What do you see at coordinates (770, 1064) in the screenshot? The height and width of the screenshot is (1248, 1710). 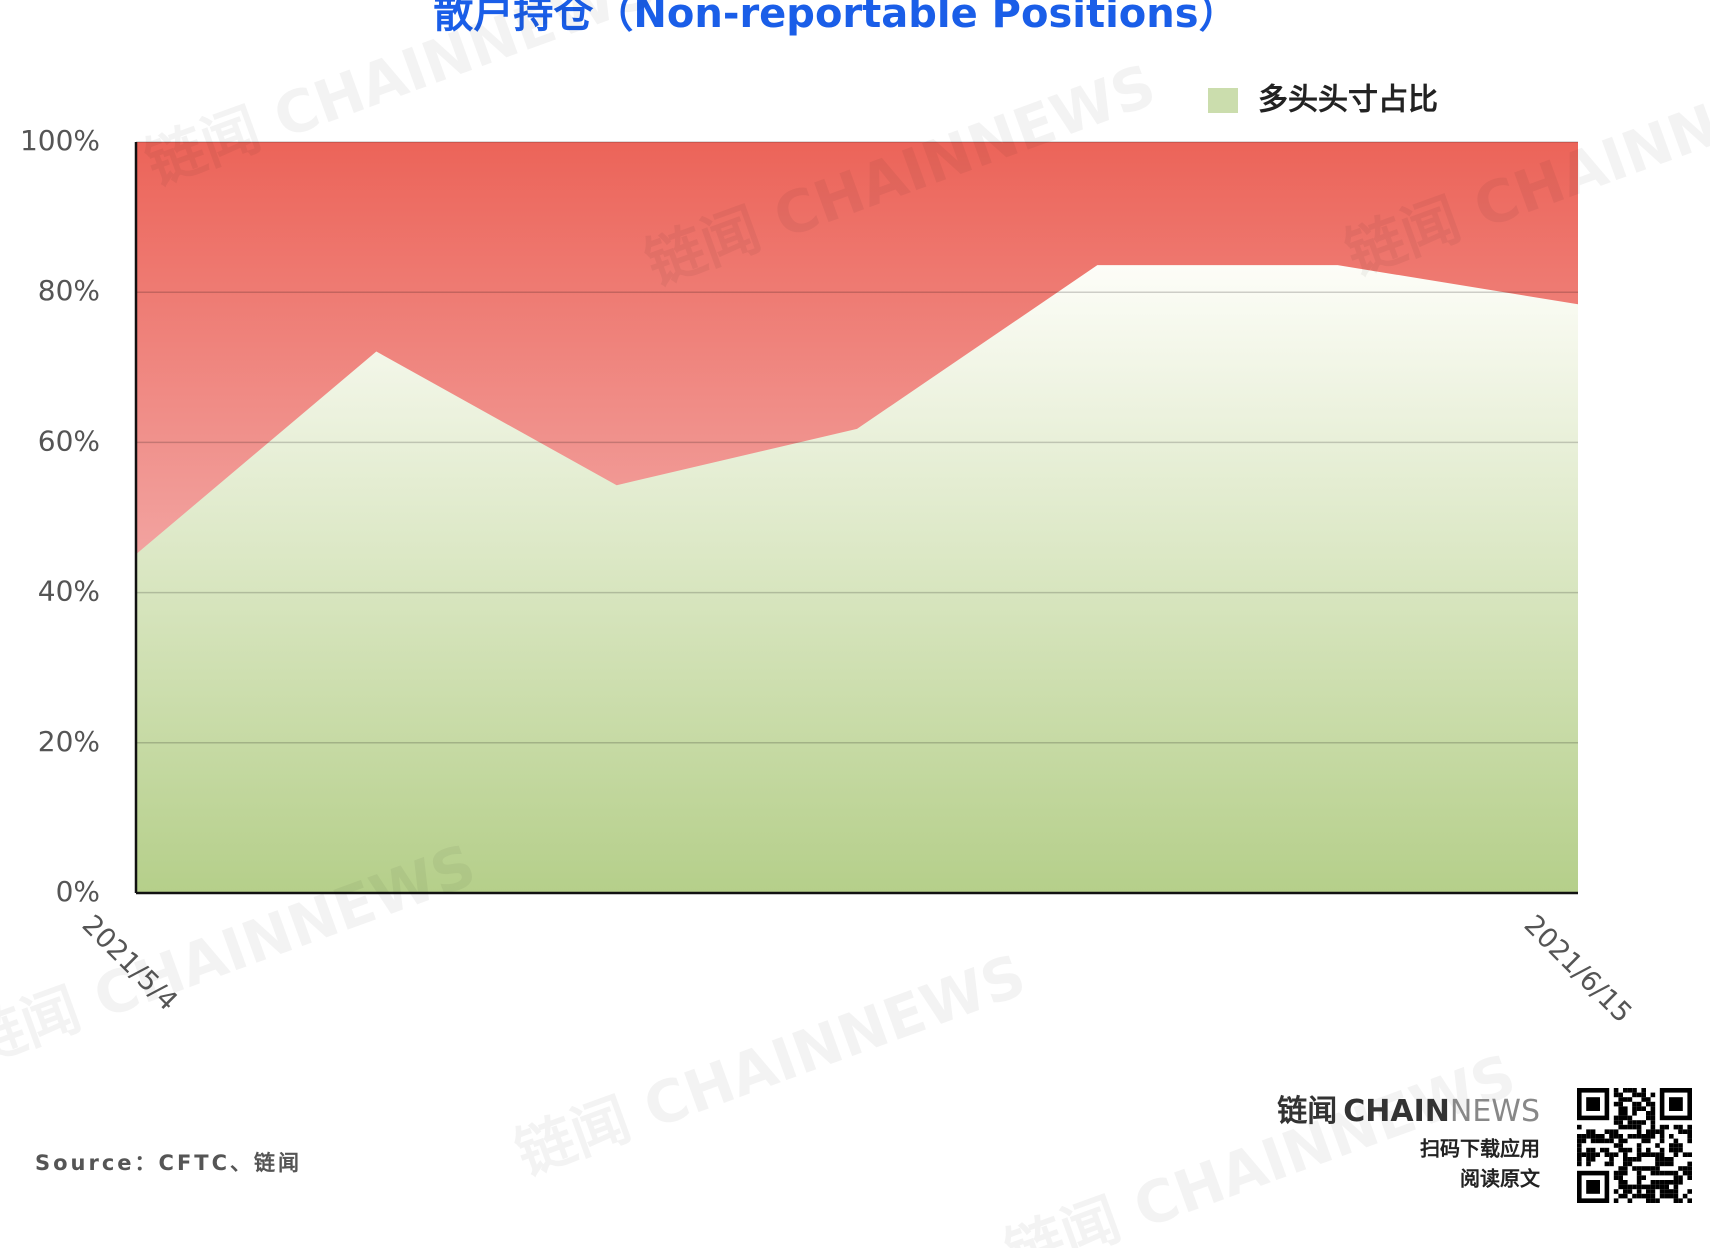 I see `watermark: 链闻 CHAINNEWS` at bounding box center [770, 1064].